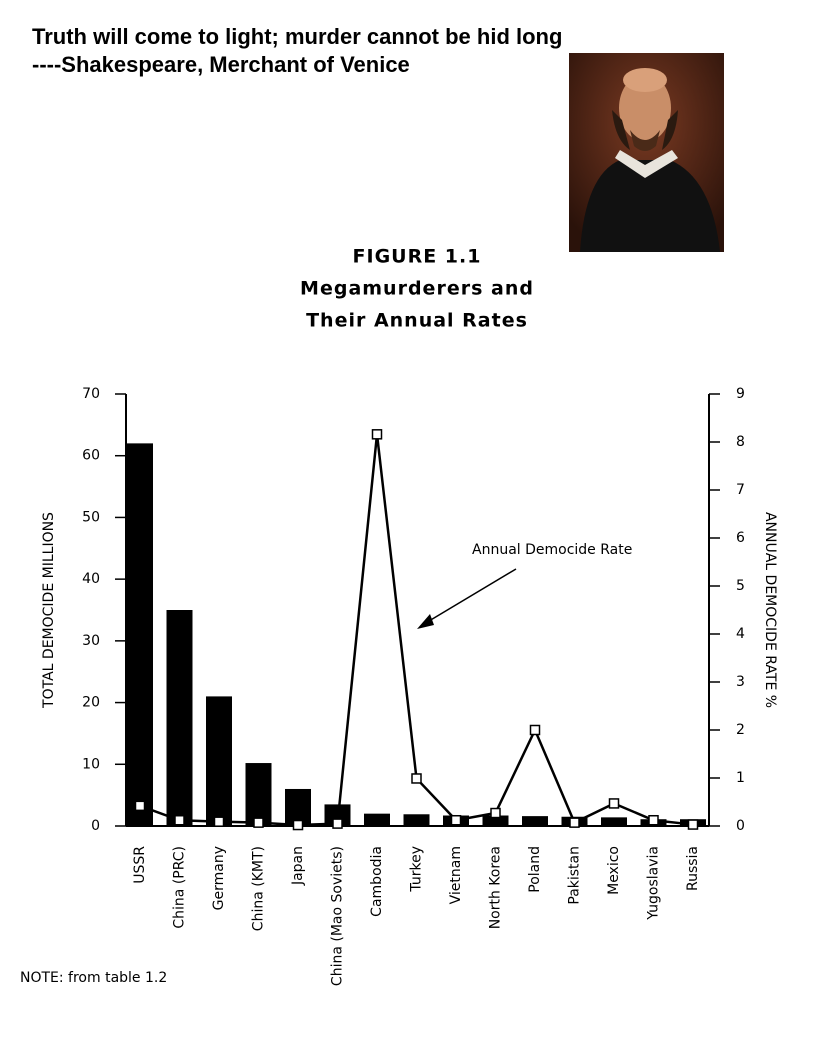 The height and width of the screenshot is (1056, 816). What do you see at coordinates (496, 887) in the screenshot?
I see `x-tick-label: North Korea` at bounding box center [496, 887].